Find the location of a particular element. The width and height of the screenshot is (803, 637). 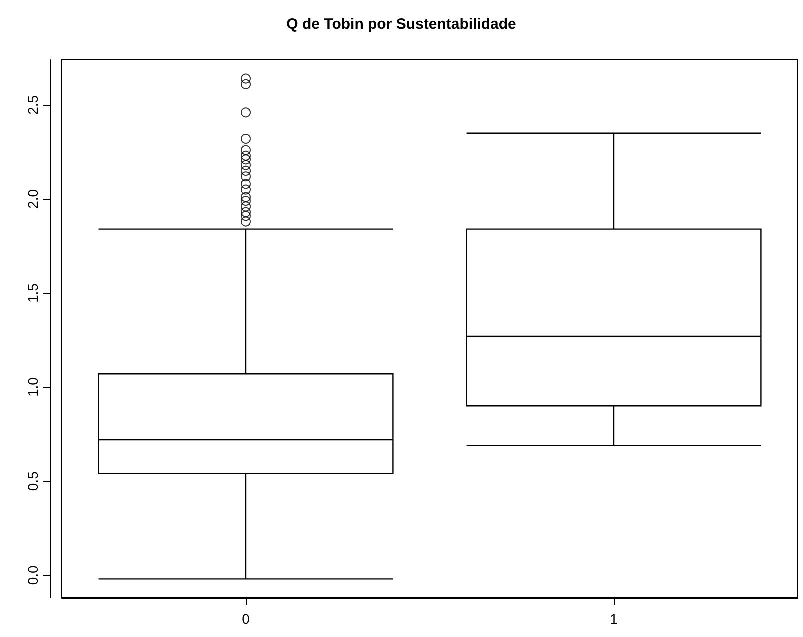

y-tick-label: 2.0 is located at coordinates (33, 199).